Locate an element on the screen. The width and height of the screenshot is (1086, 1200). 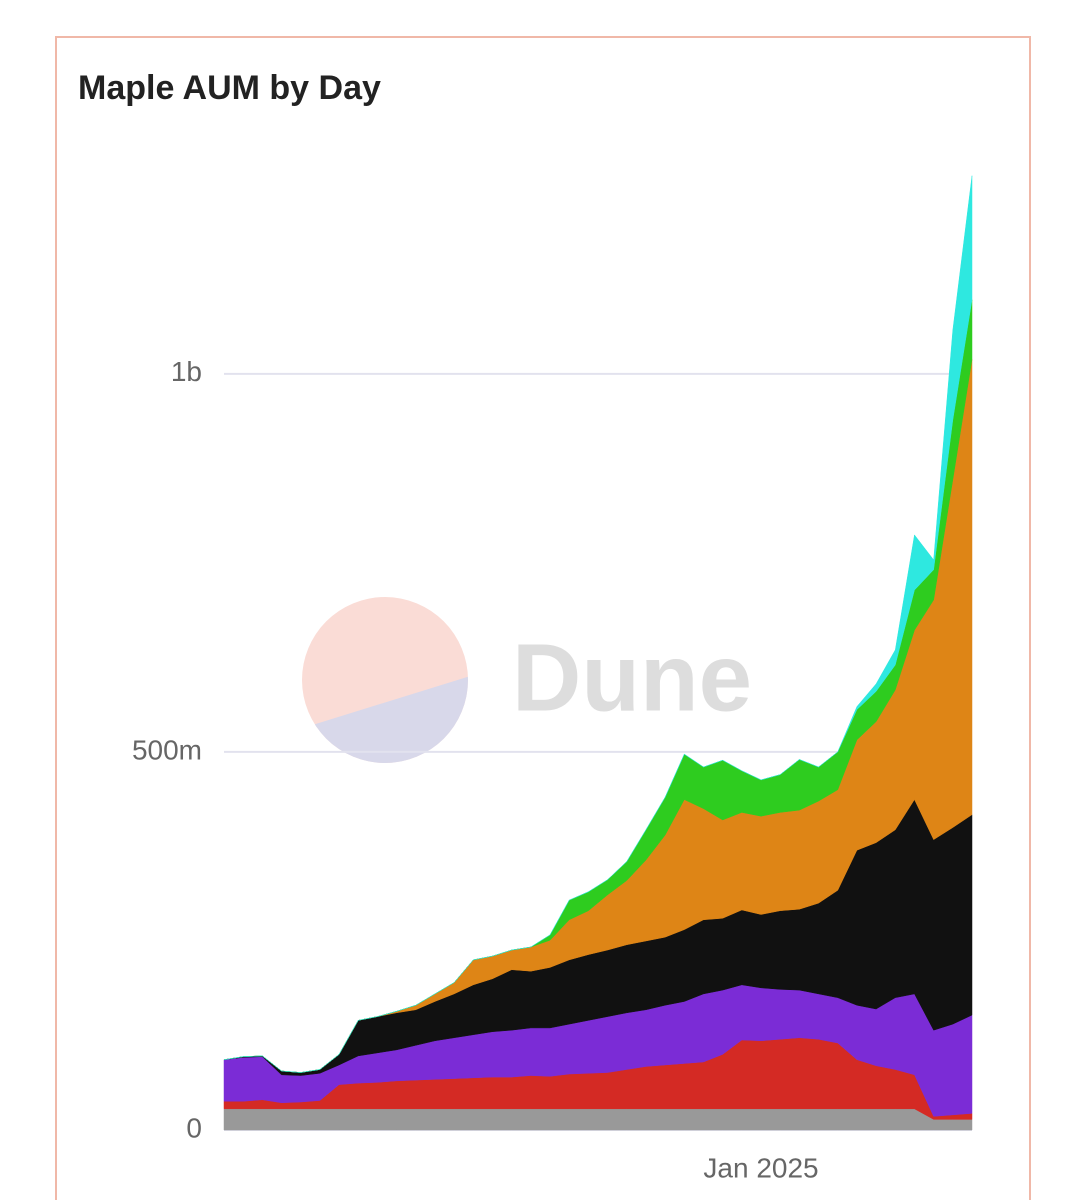
y-tick-label: 1b is located at coordinates (186, 371).